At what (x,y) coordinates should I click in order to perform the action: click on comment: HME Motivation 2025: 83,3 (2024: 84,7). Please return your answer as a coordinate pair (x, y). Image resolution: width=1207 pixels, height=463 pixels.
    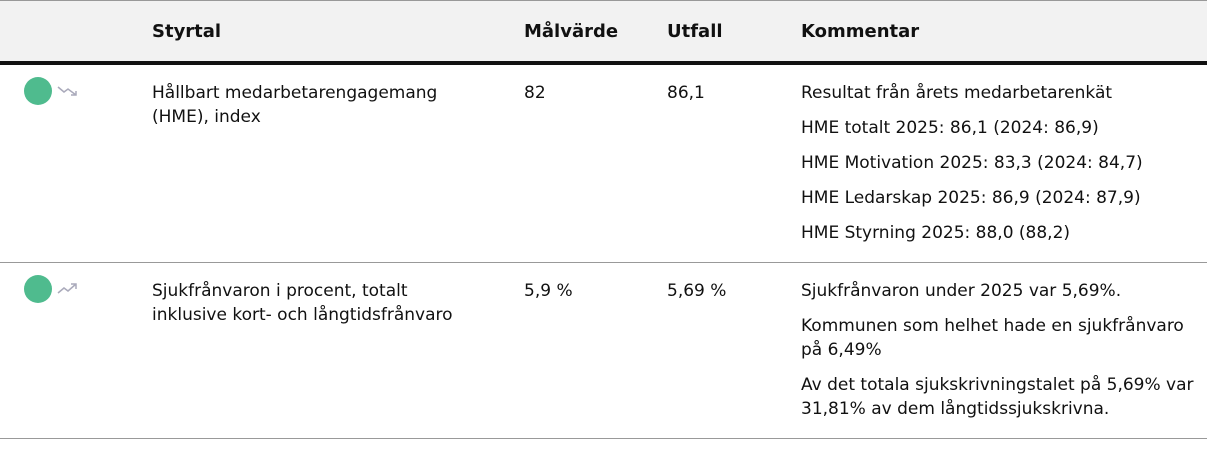
    Looking at the image, I should click on (972, 163).